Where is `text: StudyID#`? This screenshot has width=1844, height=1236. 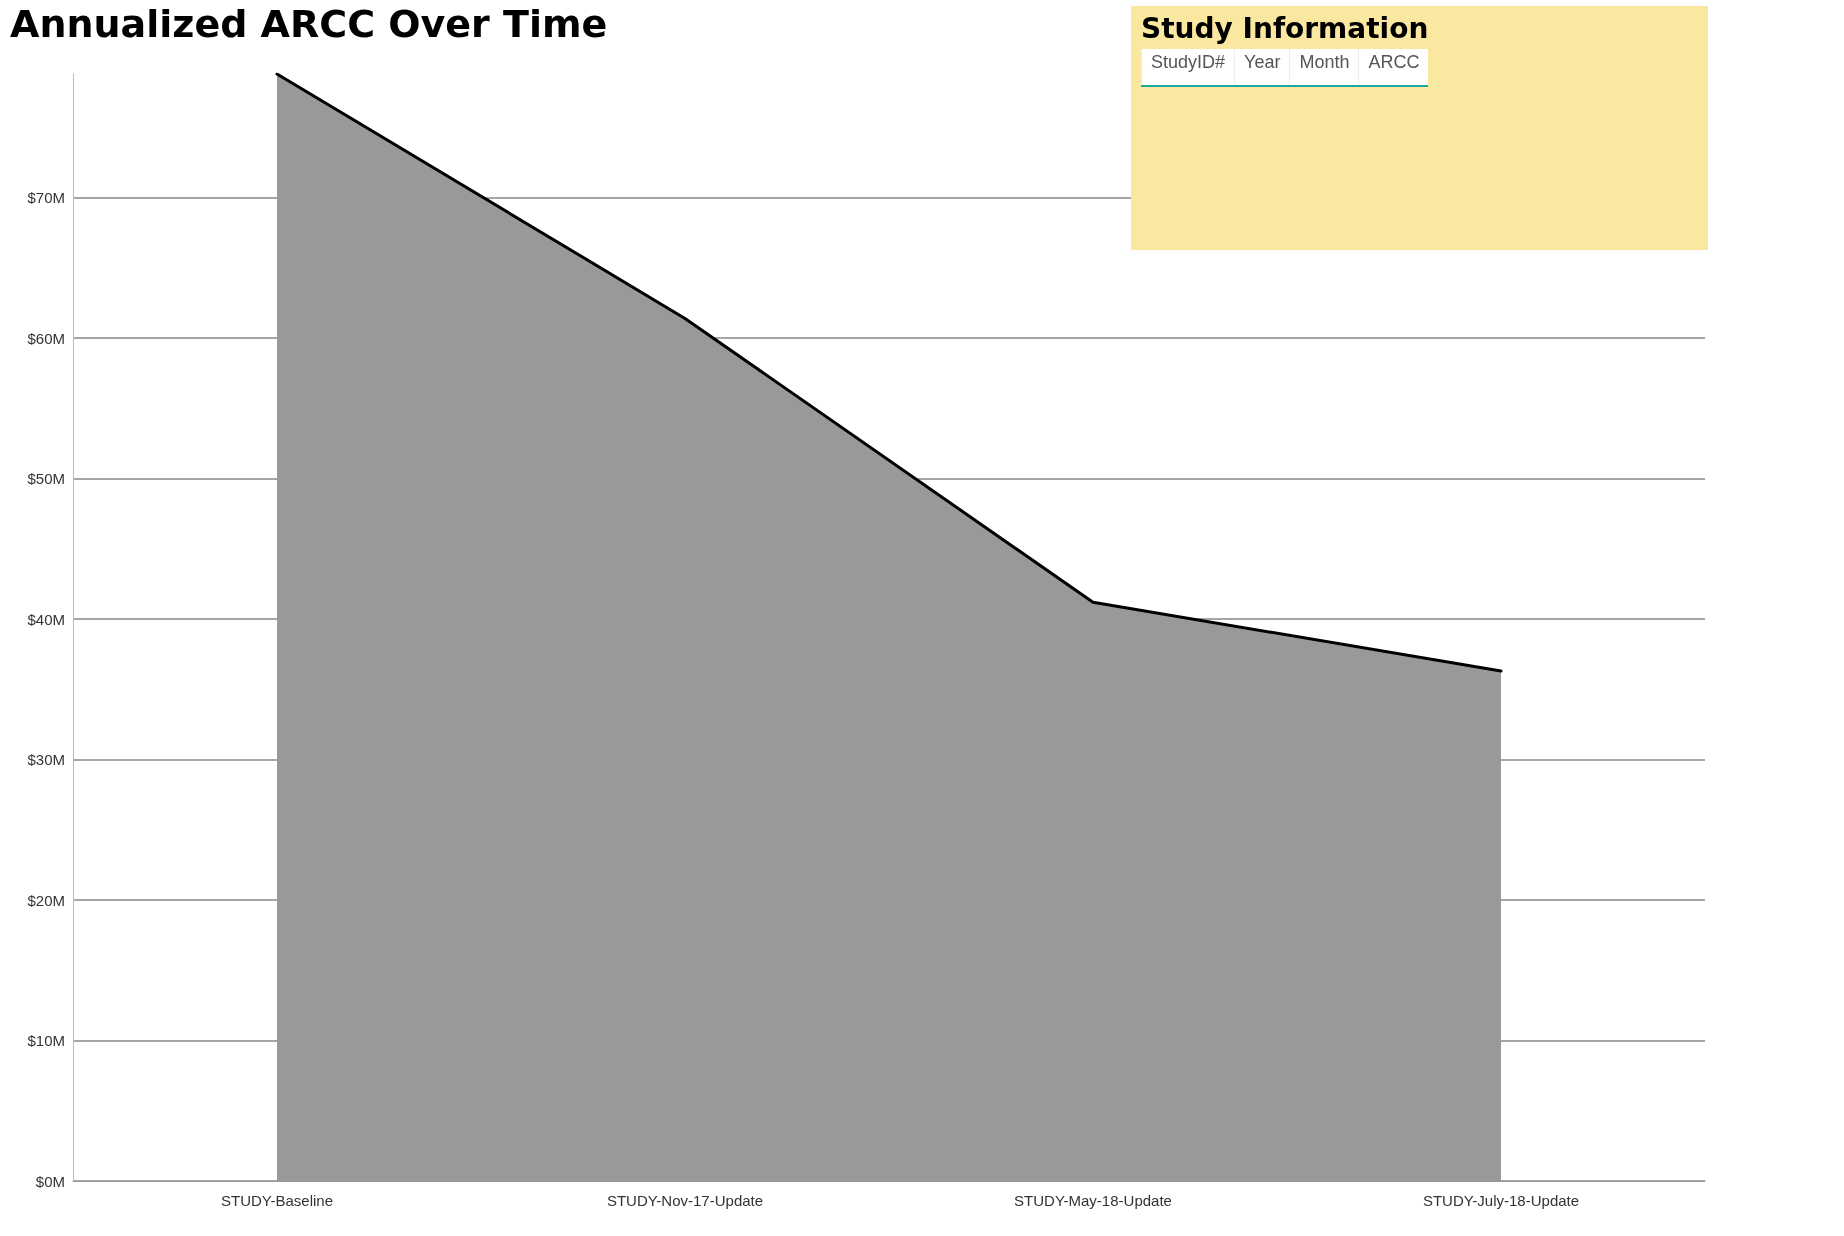 text: StudyID# is located at coordinates (1188, 67).